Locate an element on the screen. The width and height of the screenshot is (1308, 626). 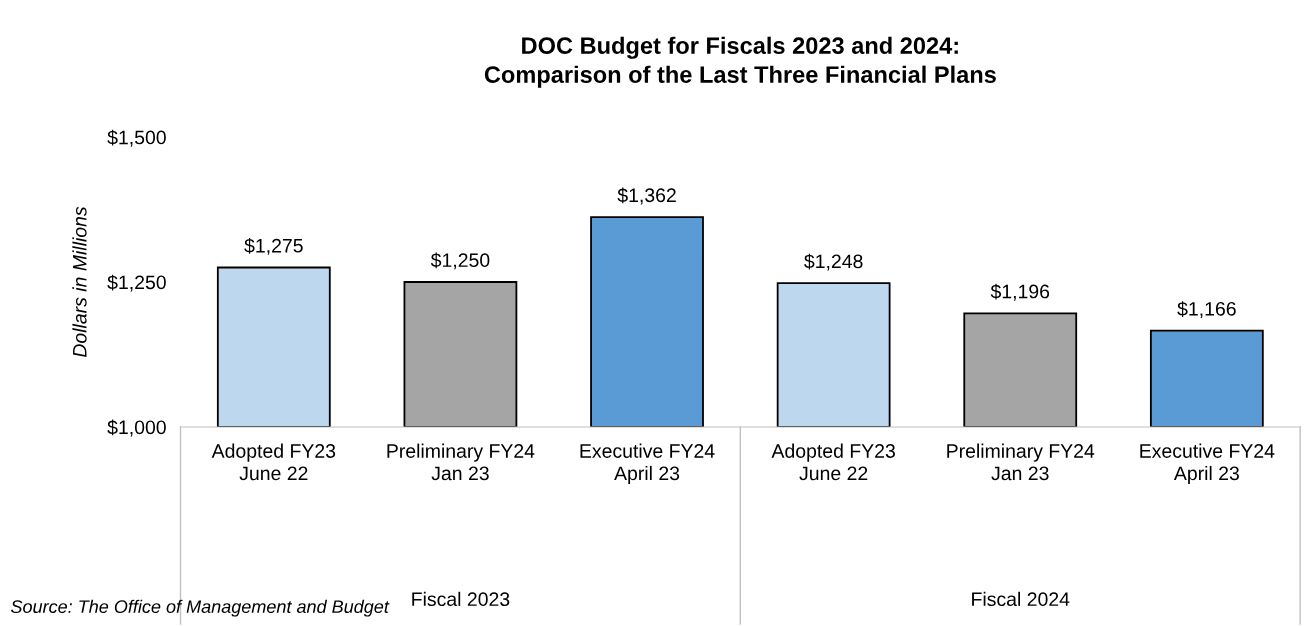
data-label: $1,196 is located at coordinates (1020, 292).